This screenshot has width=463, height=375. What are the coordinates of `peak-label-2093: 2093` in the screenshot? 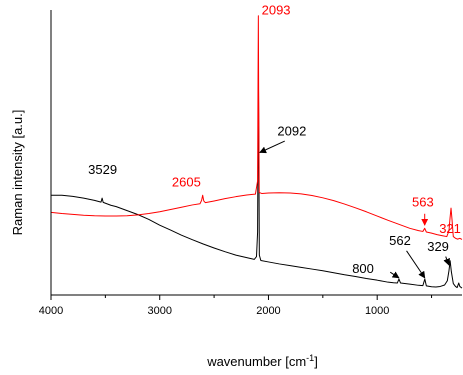 It's located at (276, 9).